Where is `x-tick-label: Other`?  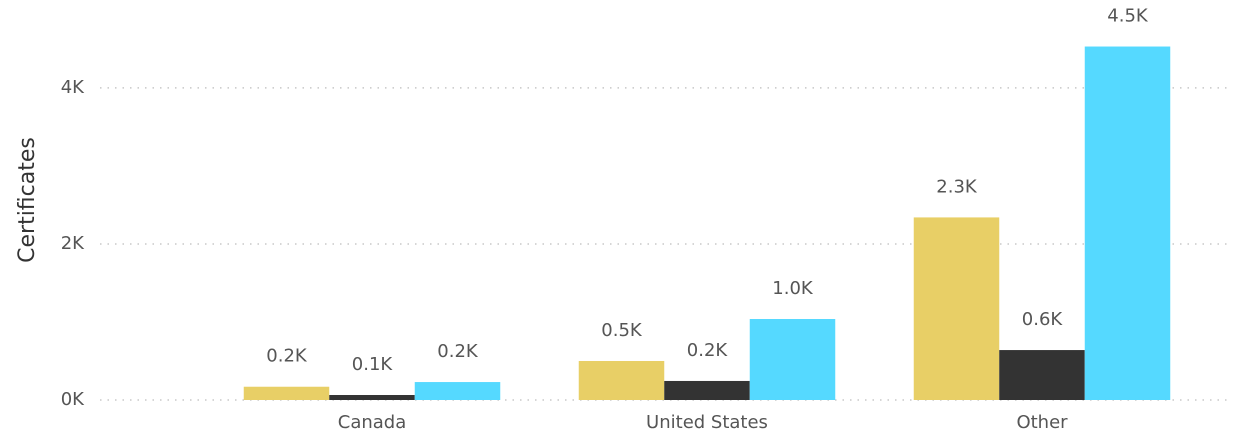
x-tick-label: Other is located at coordinates (1042, 422).